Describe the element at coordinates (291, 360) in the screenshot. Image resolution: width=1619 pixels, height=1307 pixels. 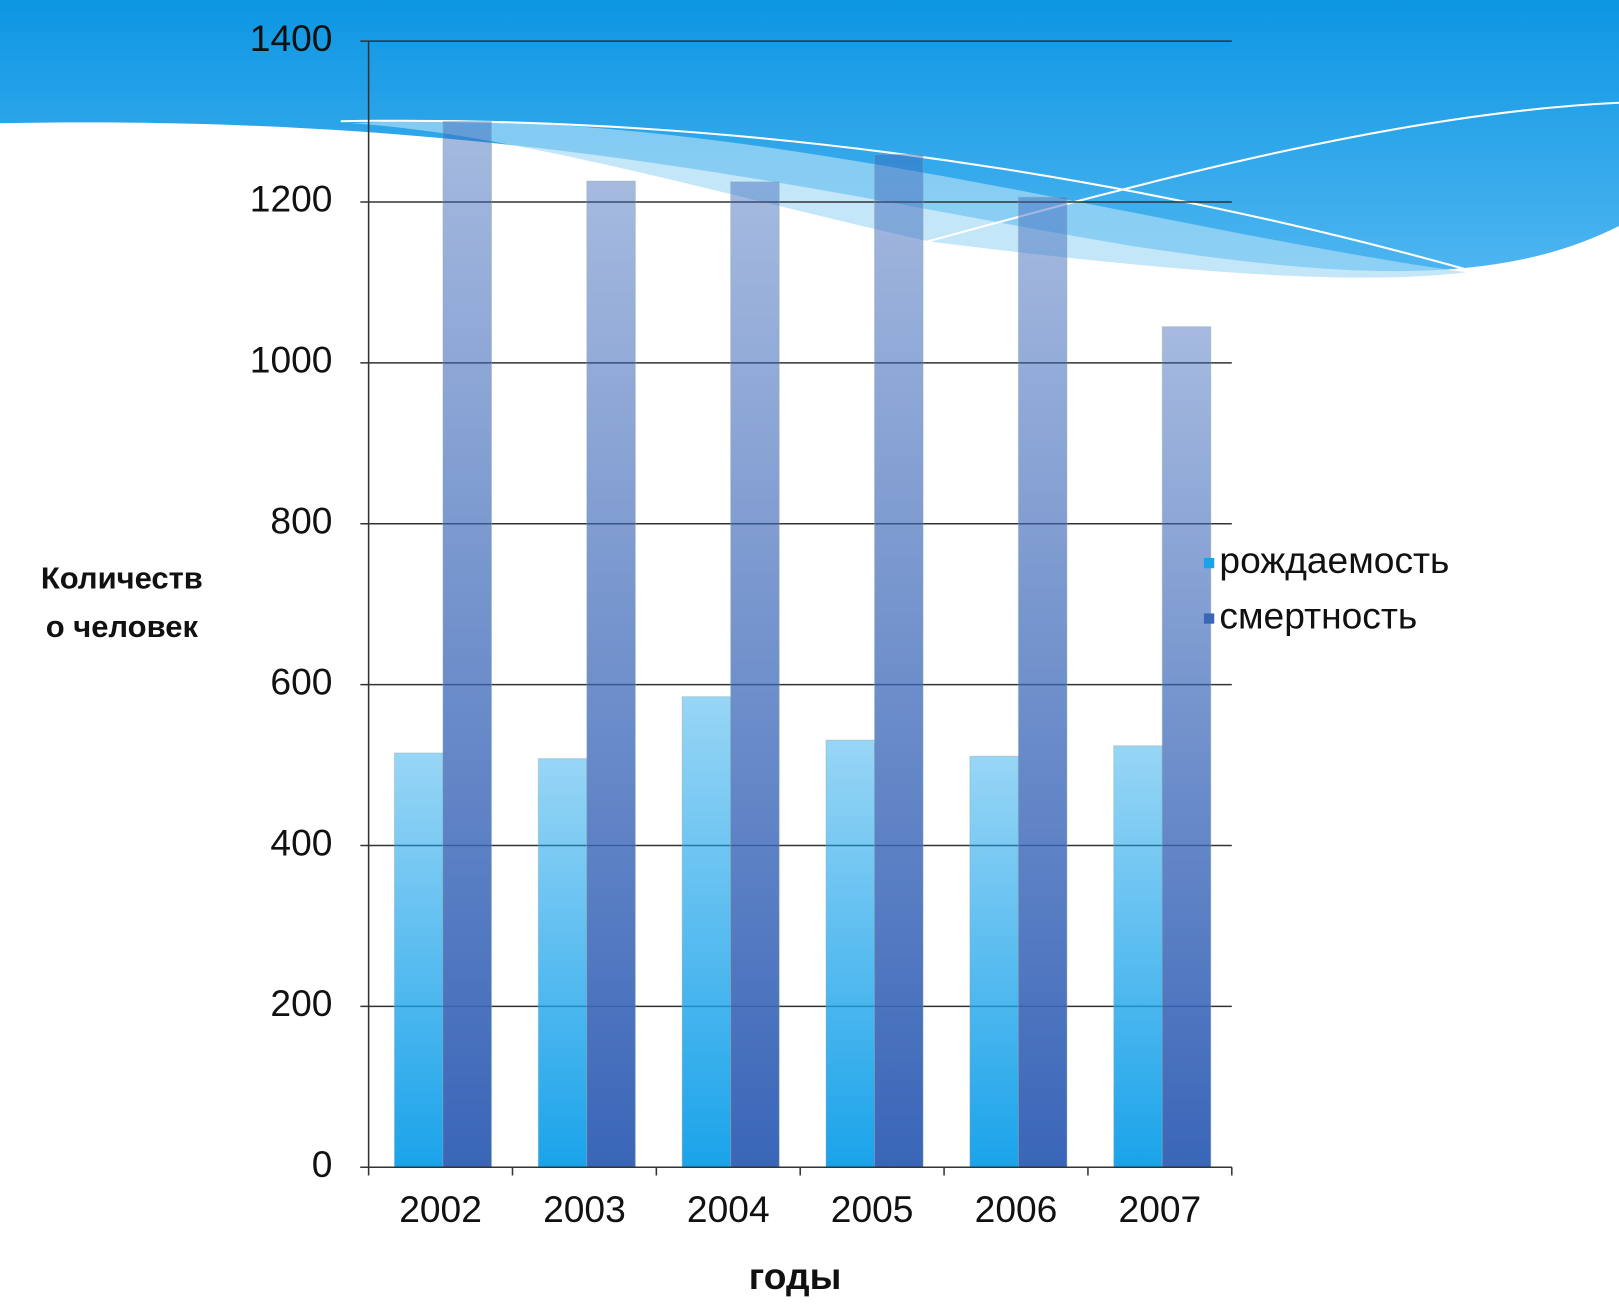
I see `y-tick-label: 1000` at that location.